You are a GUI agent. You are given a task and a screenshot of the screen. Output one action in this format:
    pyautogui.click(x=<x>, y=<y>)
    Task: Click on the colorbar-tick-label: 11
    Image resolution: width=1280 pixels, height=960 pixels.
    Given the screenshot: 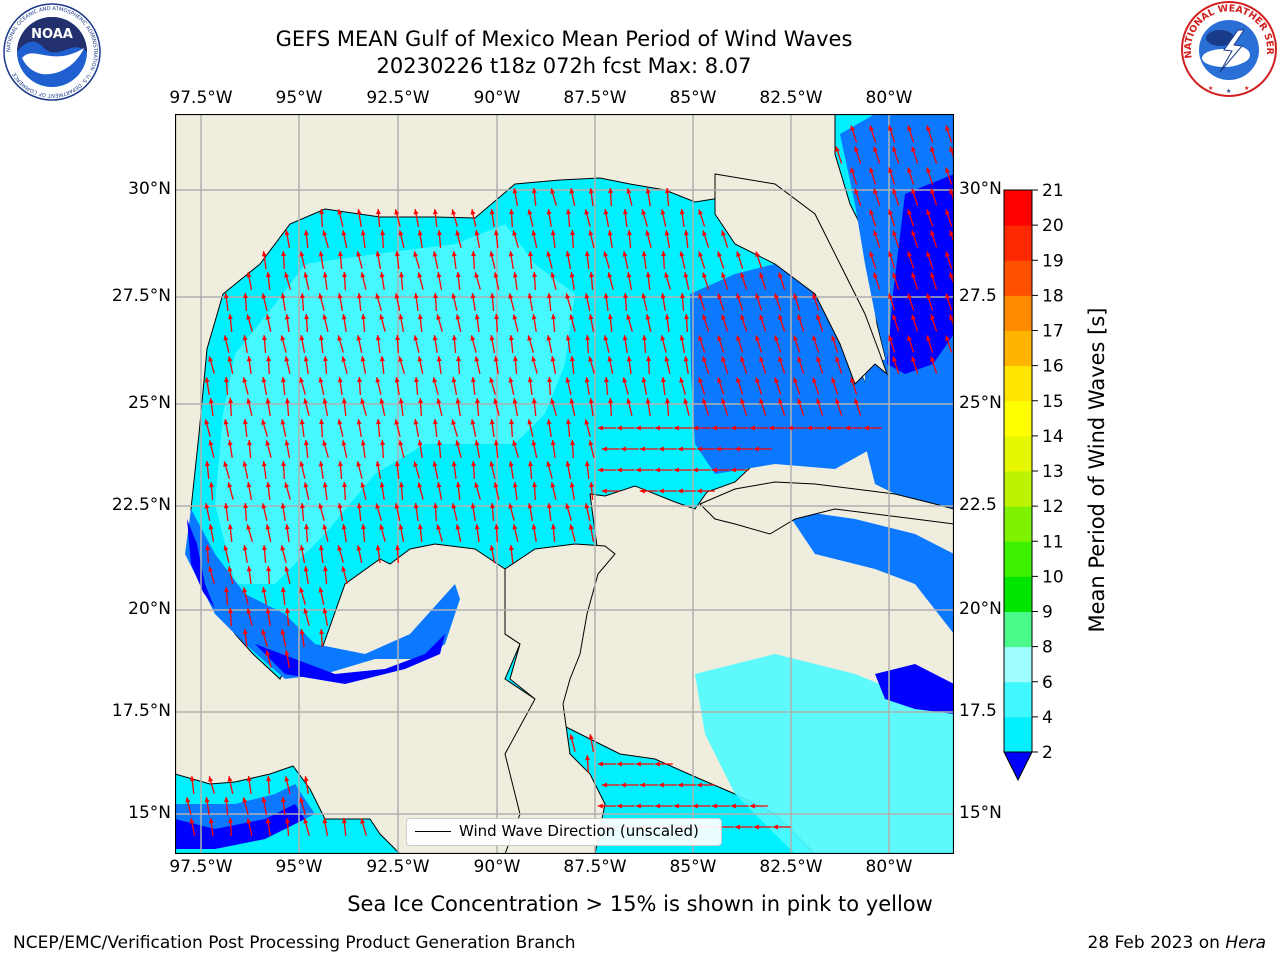 What is the action you would take?
    pyautogui.click(x=1053, y=542)
    